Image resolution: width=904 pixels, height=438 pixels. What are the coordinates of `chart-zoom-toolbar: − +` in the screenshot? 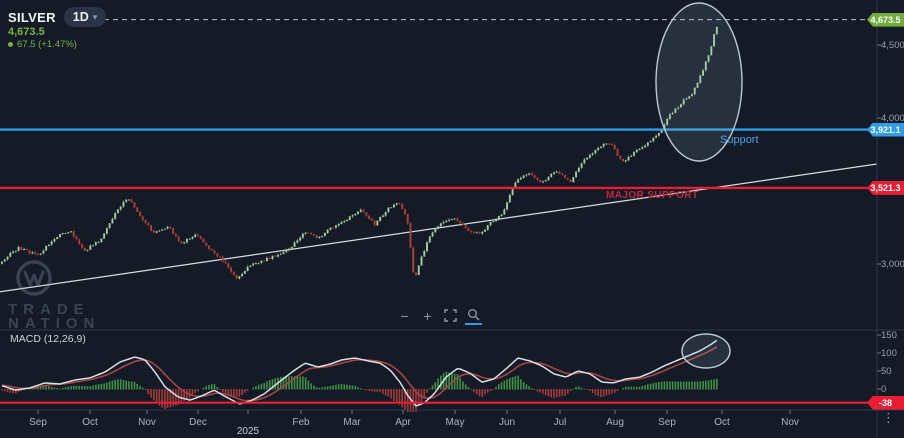 It's located at (439, 315).